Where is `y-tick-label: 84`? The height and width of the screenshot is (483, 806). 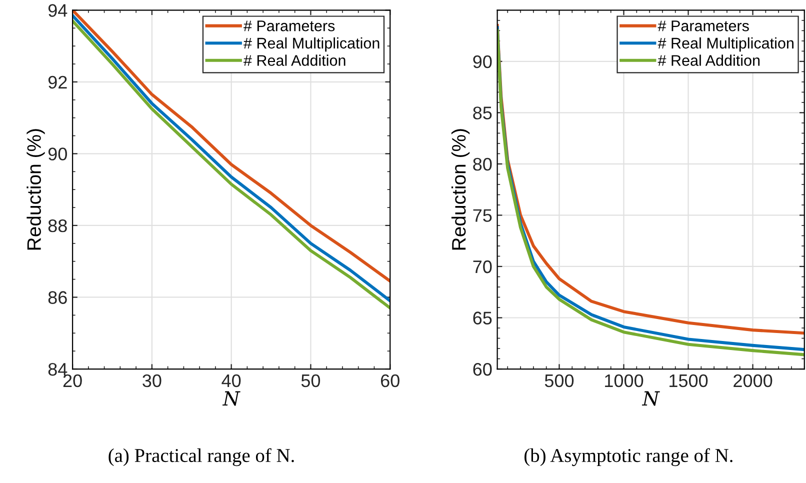 y-tick-label: 84 is located at coordinates (58, 369).